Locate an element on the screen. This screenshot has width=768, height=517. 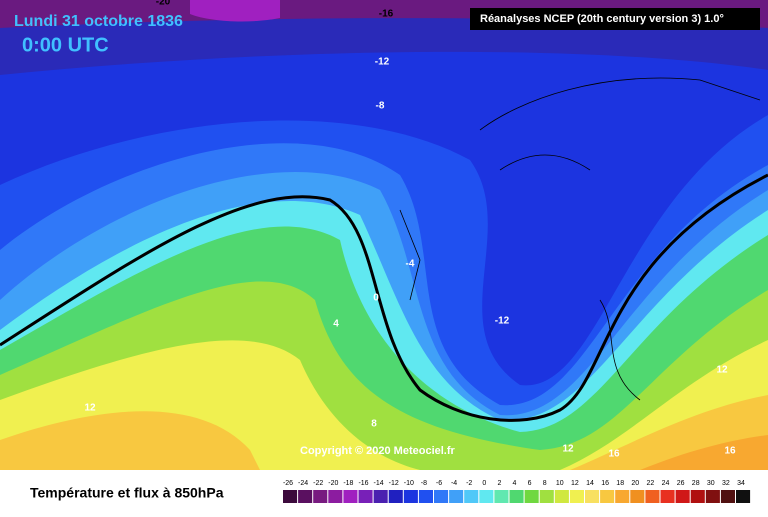
colorbar-label: 12 is located at coordinates (575, 483).